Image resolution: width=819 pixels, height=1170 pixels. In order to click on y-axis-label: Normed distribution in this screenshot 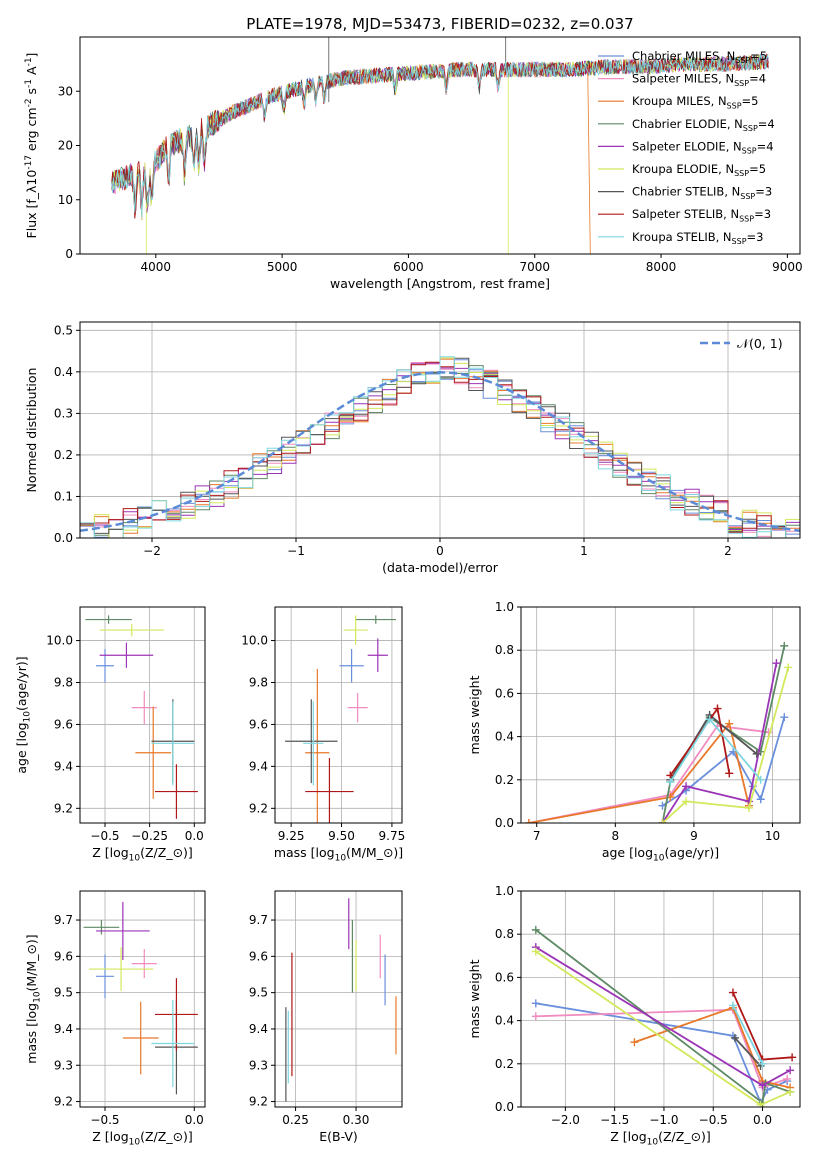, I will do `click(31, 430)`.